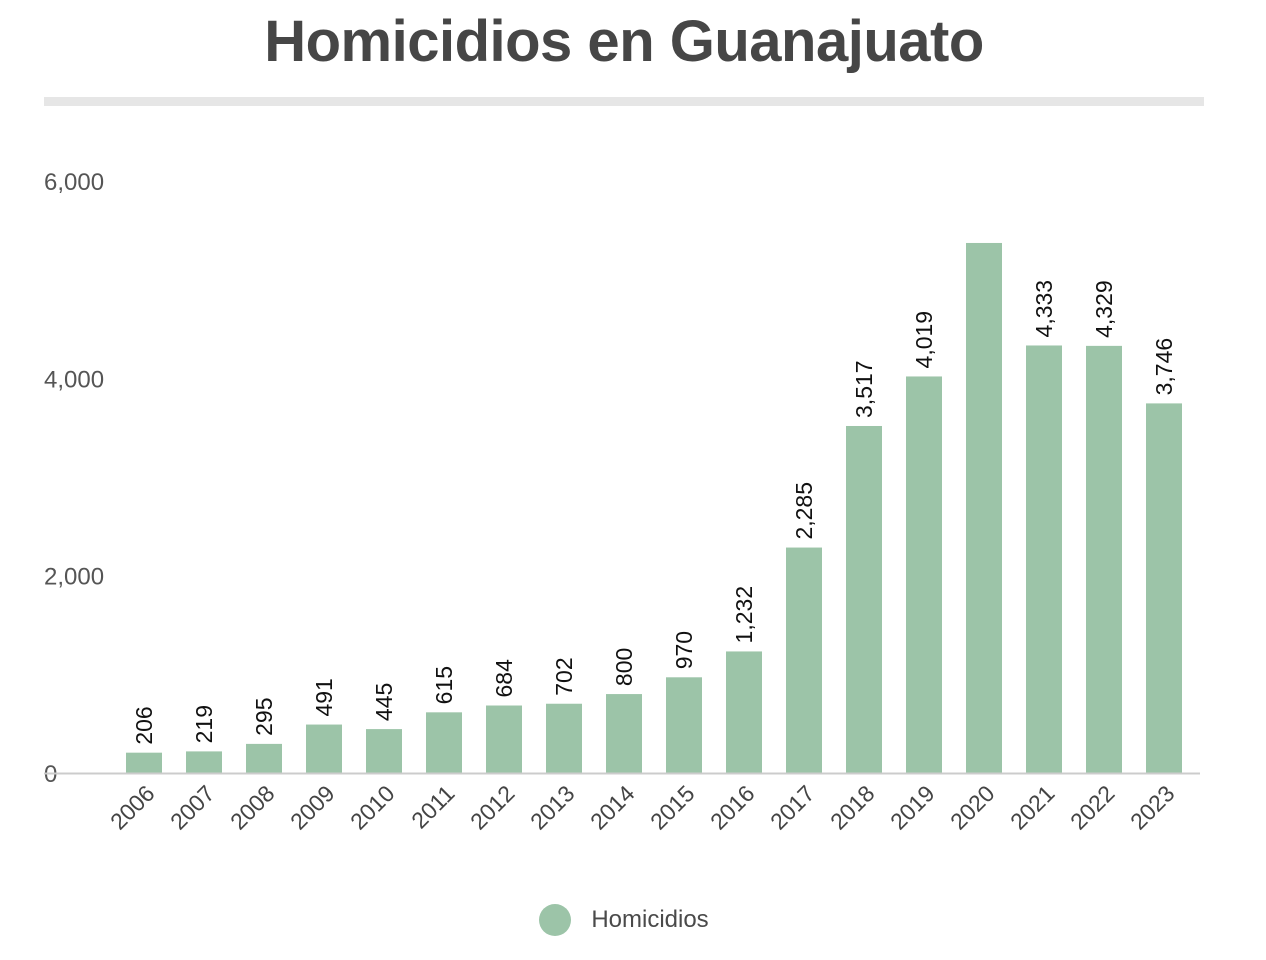 The width and height of the screenshot is (1266, 960). Describe the element at coordinates (74, 182) in the screenshot. I see `y-tick-label: 6,000` at that location.